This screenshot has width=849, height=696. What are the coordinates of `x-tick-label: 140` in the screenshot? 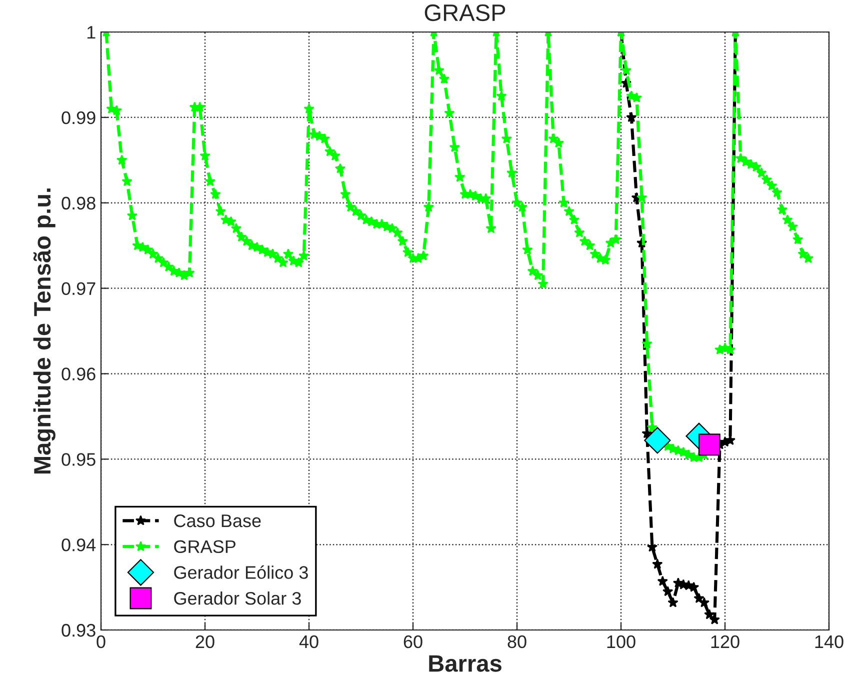 It's located at (829, 641).